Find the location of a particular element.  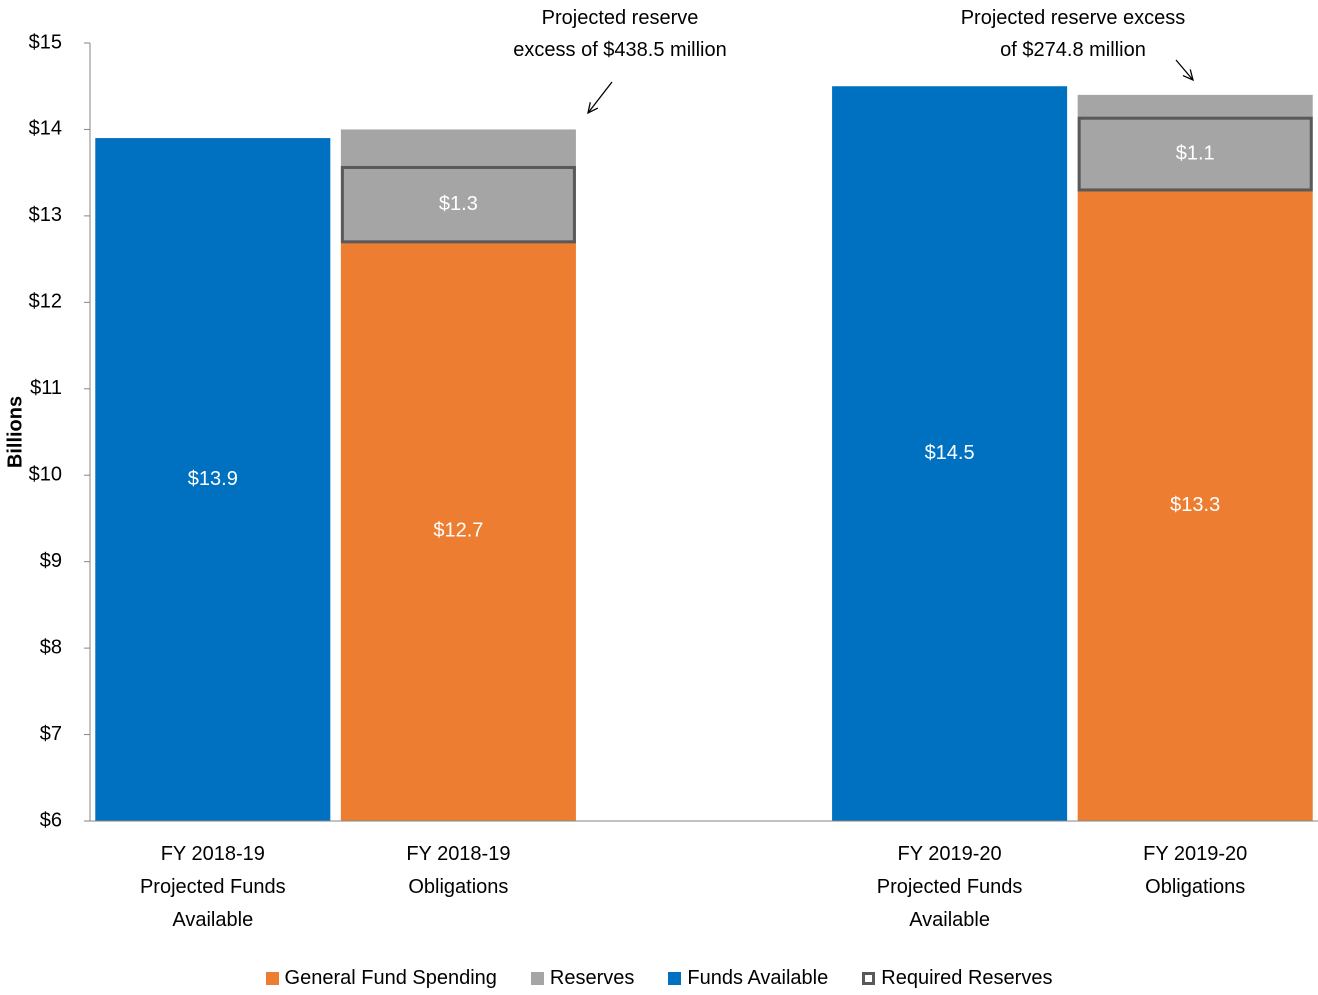

data-label: $13.9 is located at coordinates (213, 479).